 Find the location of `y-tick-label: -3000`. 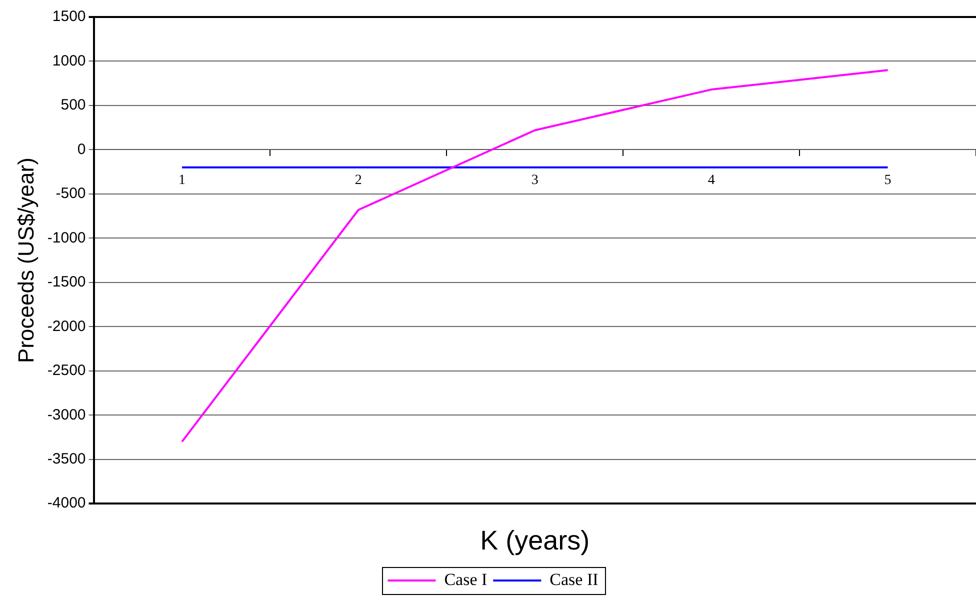

y-tick-label: -3000 is located at coordinates (66, 415).